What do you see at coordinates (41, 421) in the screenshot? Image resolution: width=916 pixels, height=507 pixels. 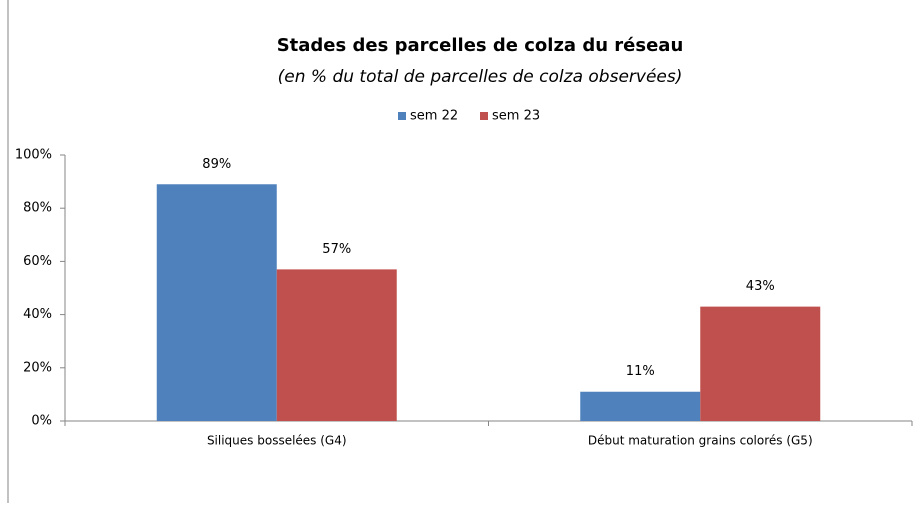 I see `y-tick-label: 0%` at bounding box center [41, 421].